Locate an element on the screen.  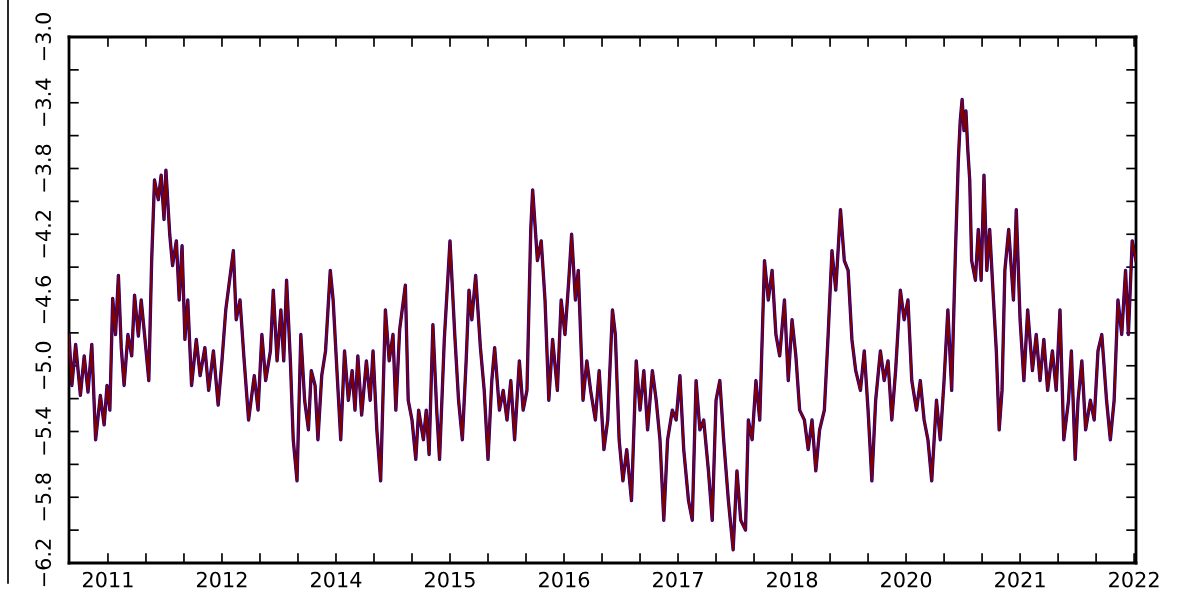
x-tick-label: 2011 is located at coordinates (107, 579).